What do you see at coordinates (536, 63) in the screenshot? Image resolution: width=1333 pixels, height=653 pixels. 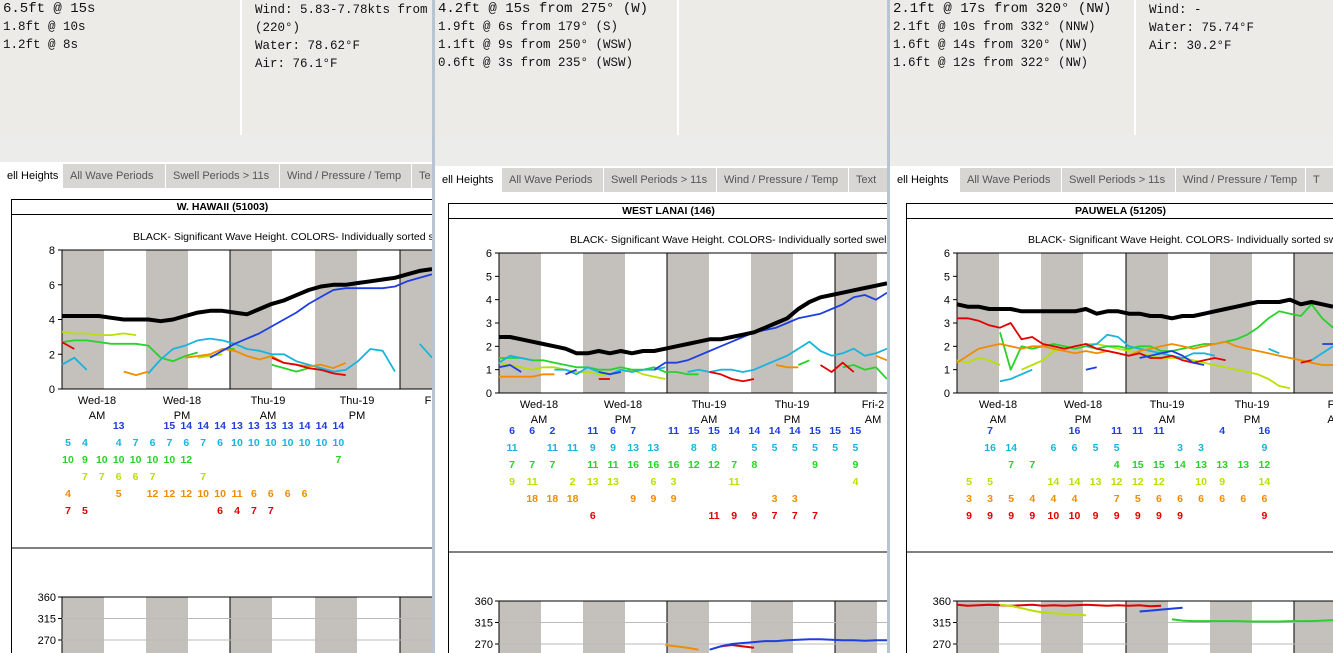 I see `swell-component: 0.6ft @ 3s from 235° (WSW)` at bounding box center [536, 63].